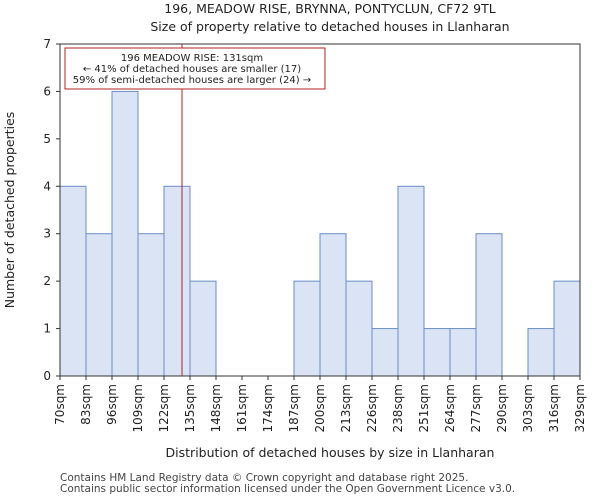  What do you see at coordinates (125, 233) in the screenshot?
I see `bar-96sqm` at bounding box center [125, 233].